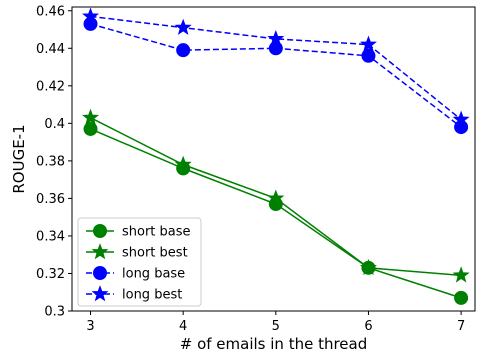 Image resolution: width=477 pixels, height=352 pixels. Describe the element at coordinates (50, 199) in the screenshot. I see `y-tick-label: 0.36` at that location.